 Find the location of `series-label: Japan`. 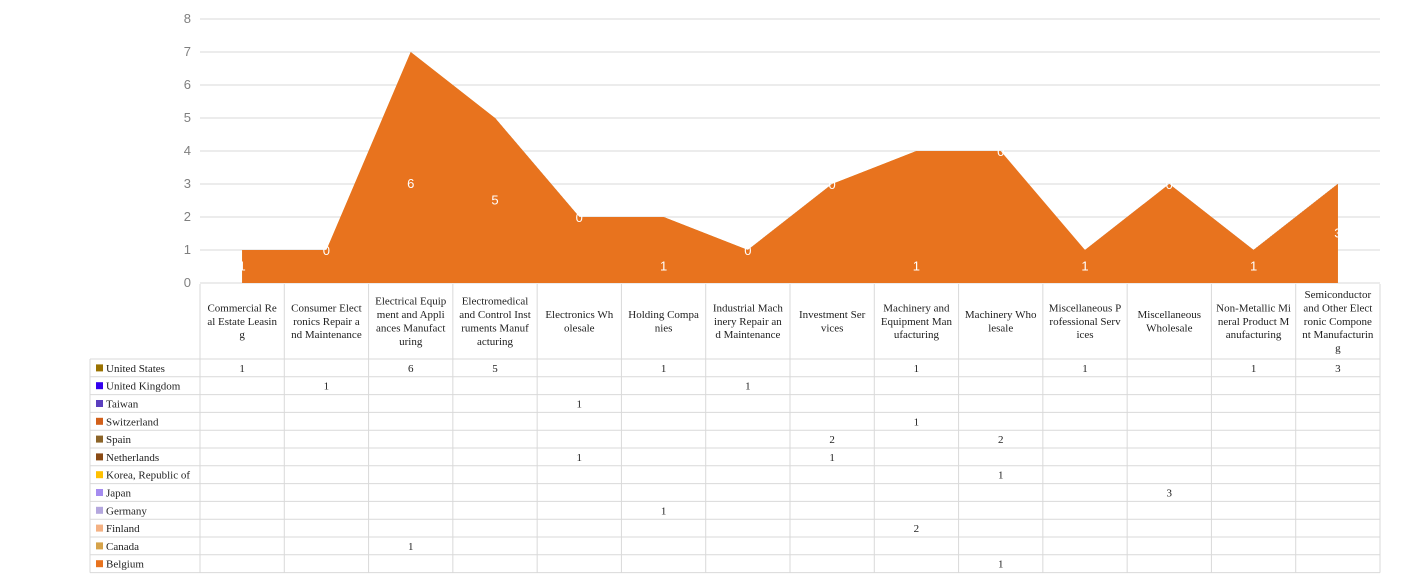

series-label: Japan is located at coordinates (119, 494).